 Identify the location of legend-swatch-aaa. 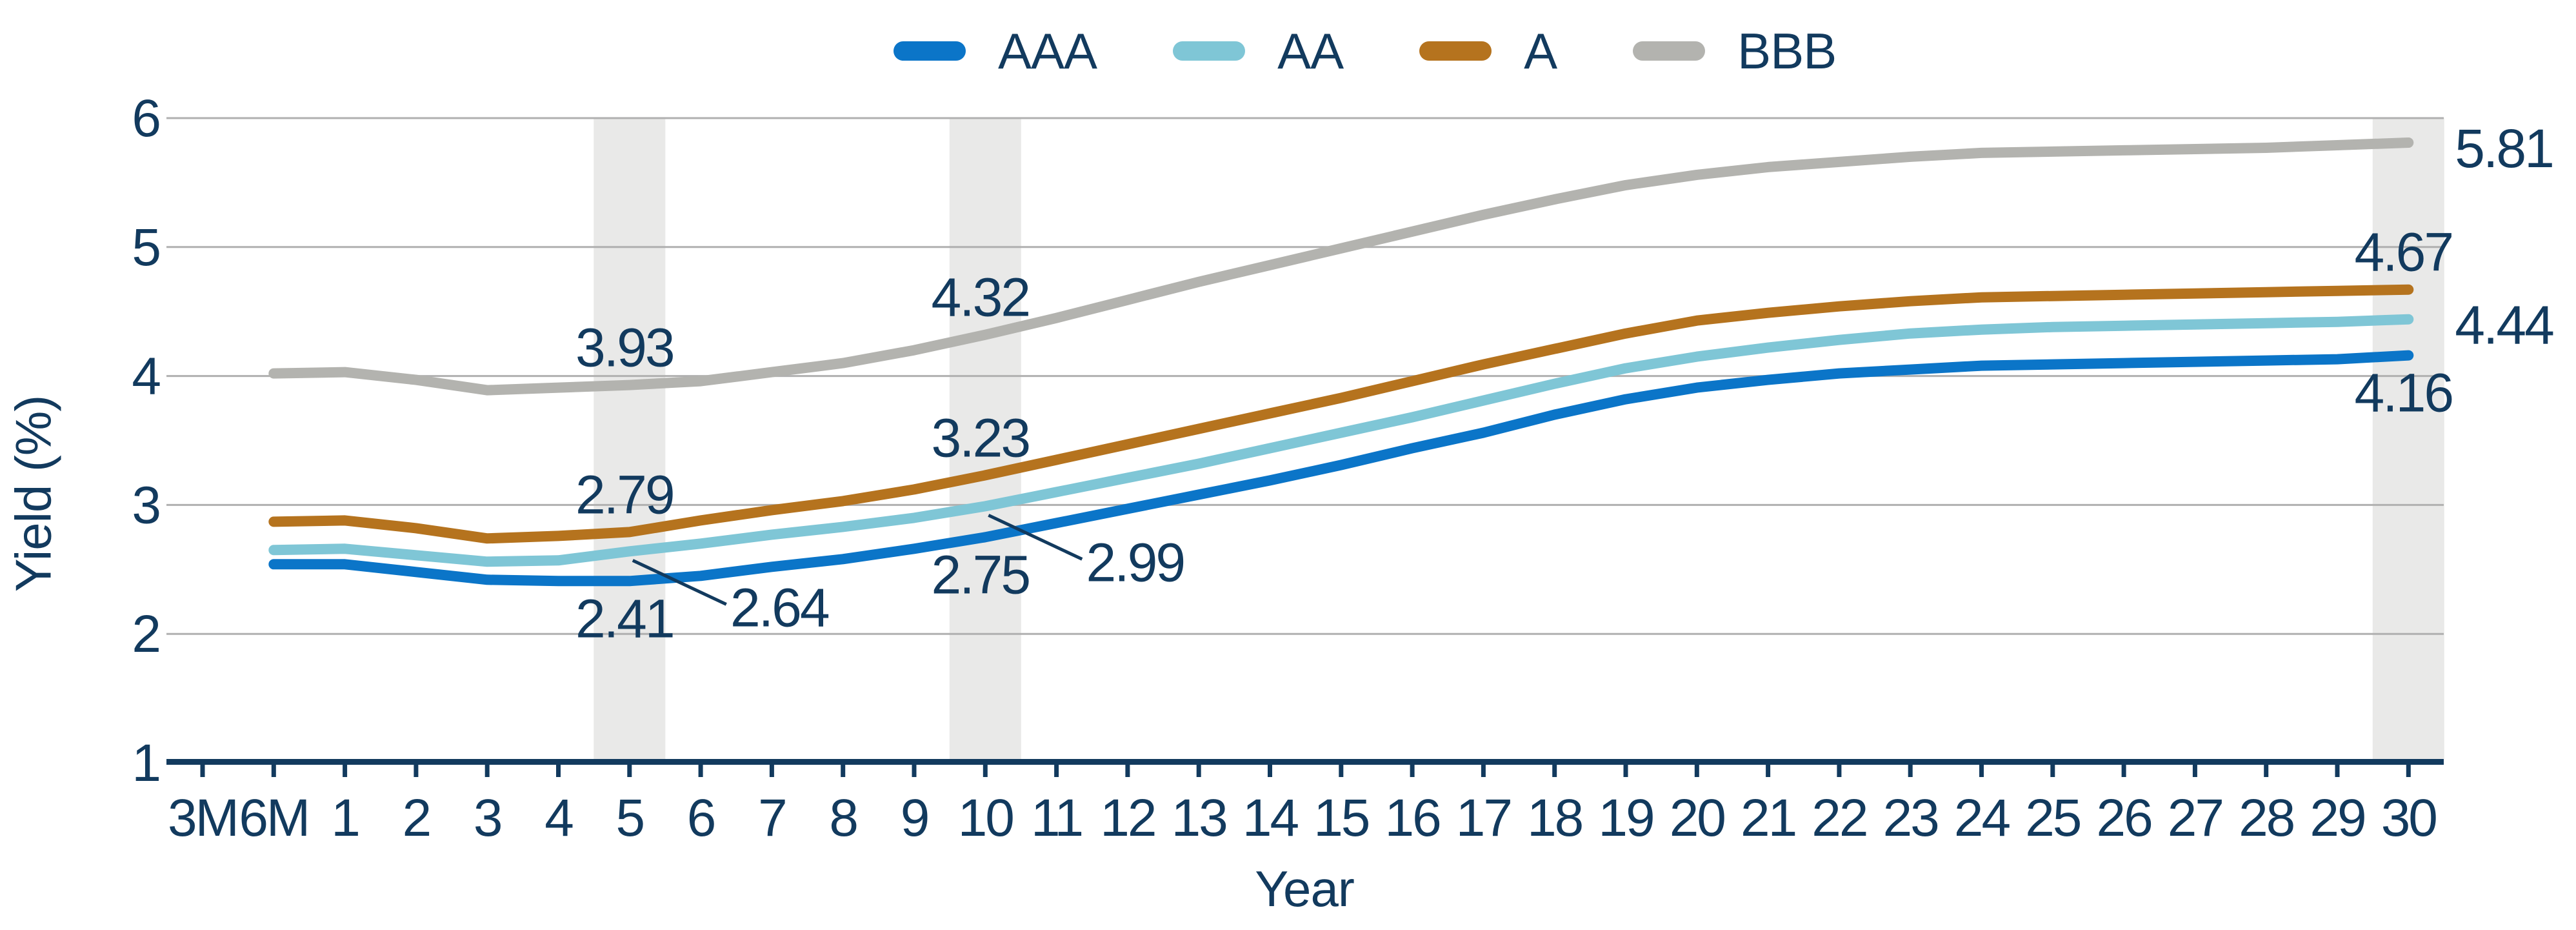
(930, 51).